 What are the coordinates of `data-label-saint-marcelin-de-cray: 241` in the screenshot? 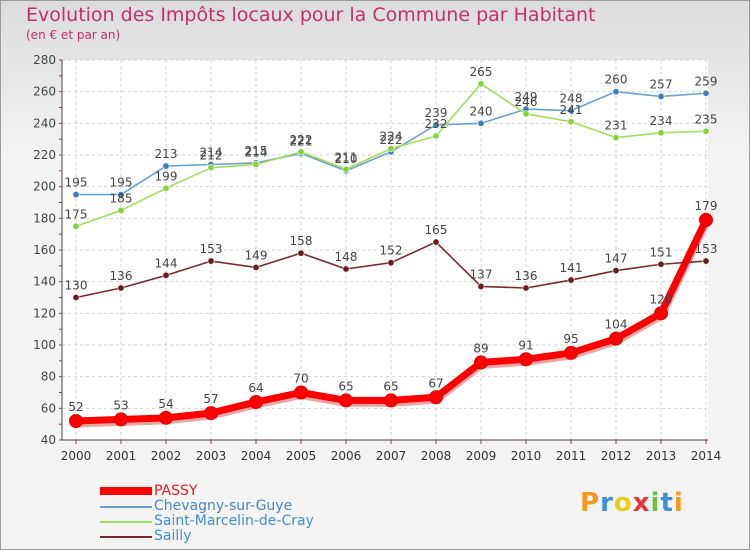 It's located at (571, 110).